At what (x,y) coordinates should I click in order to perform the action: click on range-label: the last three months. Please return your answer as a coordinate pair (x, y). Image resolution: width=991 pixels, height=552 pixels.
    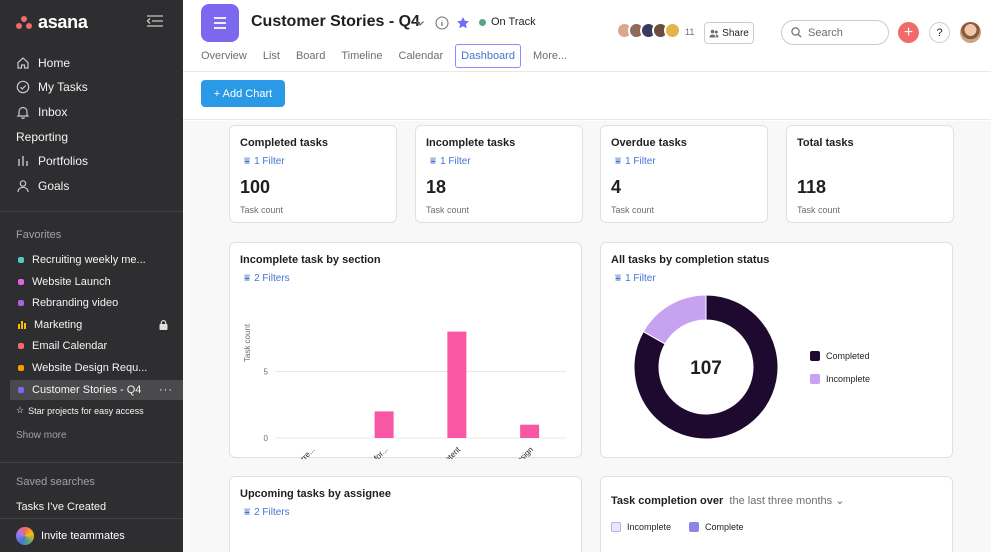
    Looking at the image, I should click on (781, 501).